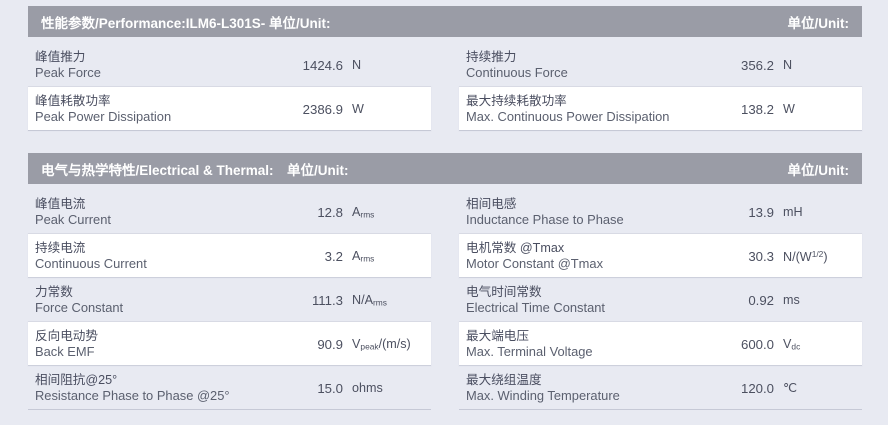  Describe the element at coordinates (369, 346) in the screenshot. I see `unit-subscript: peak` at that location.